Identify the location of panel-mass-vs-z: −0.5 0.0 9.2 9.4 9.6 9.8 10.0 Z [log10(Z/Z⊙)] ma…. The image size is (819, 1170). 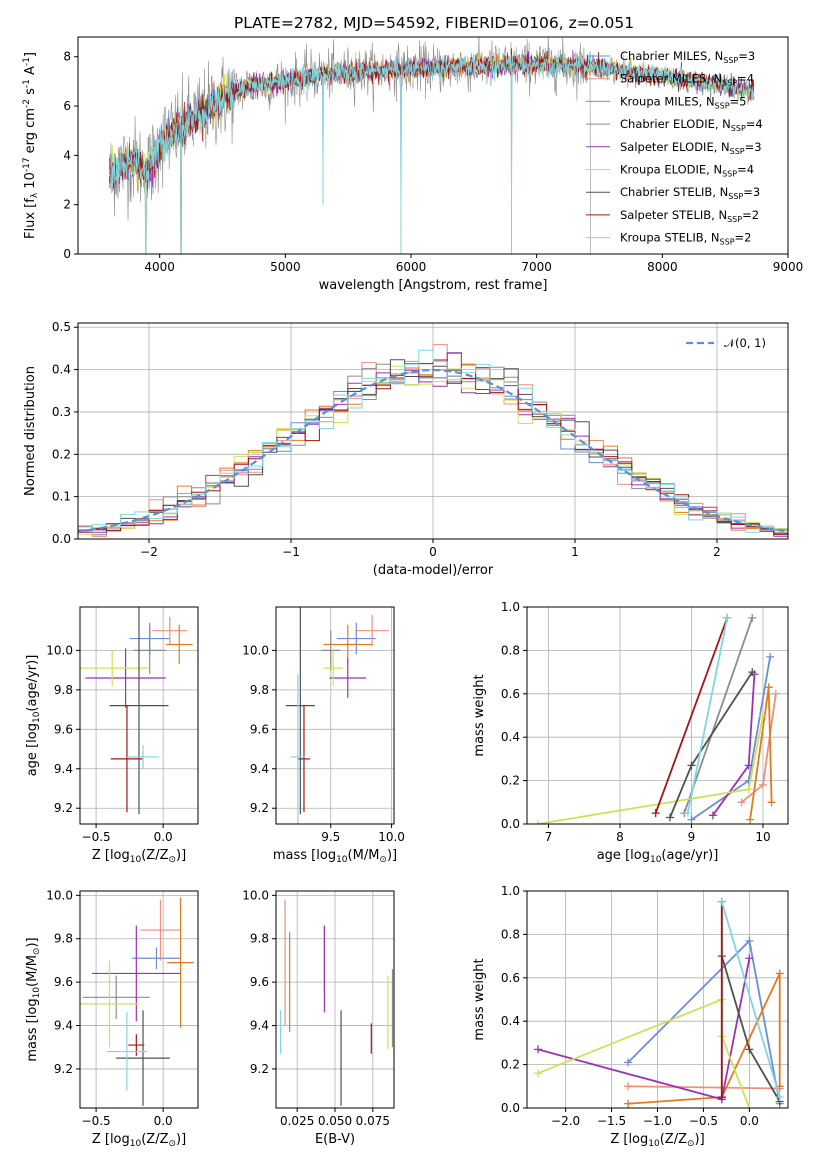
(112, 1018).